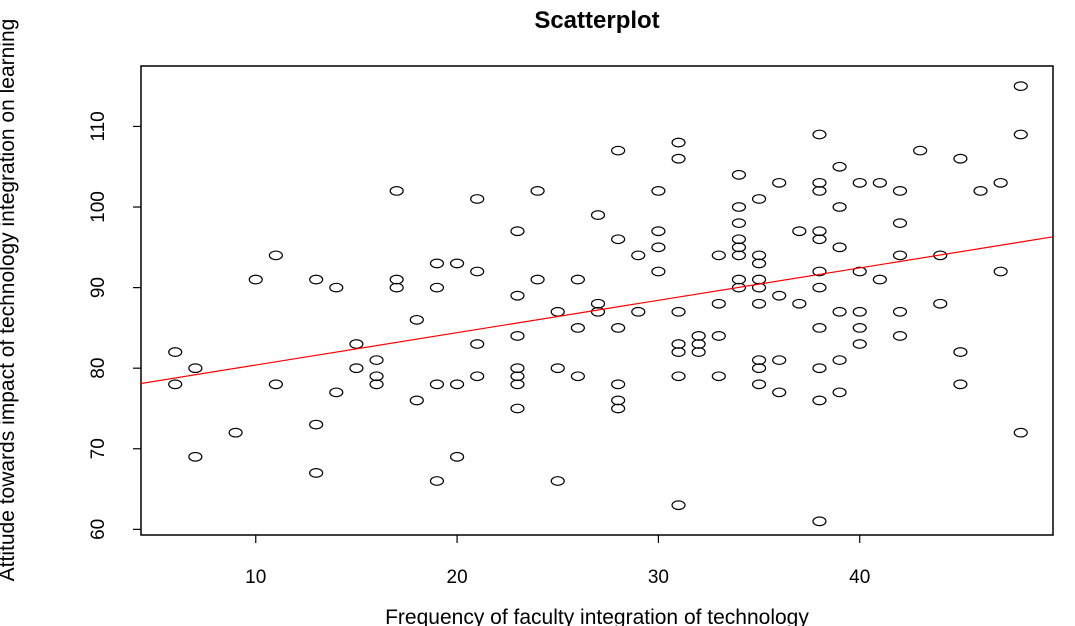  Describe the element at coordinates (98, 368) in the screenshot. I see `y-tick-label: 80` at that location.